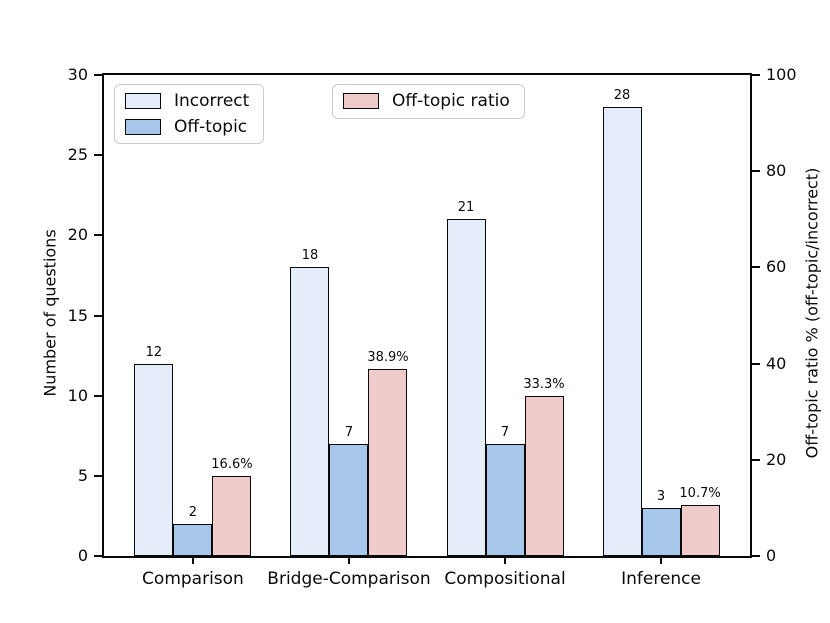 Image resolution: width=830 pixels, height=623 pixels. Describe the element at coordinates (77, 315) in the screenshot. I see `y-tick-label-left: 15` at that location.